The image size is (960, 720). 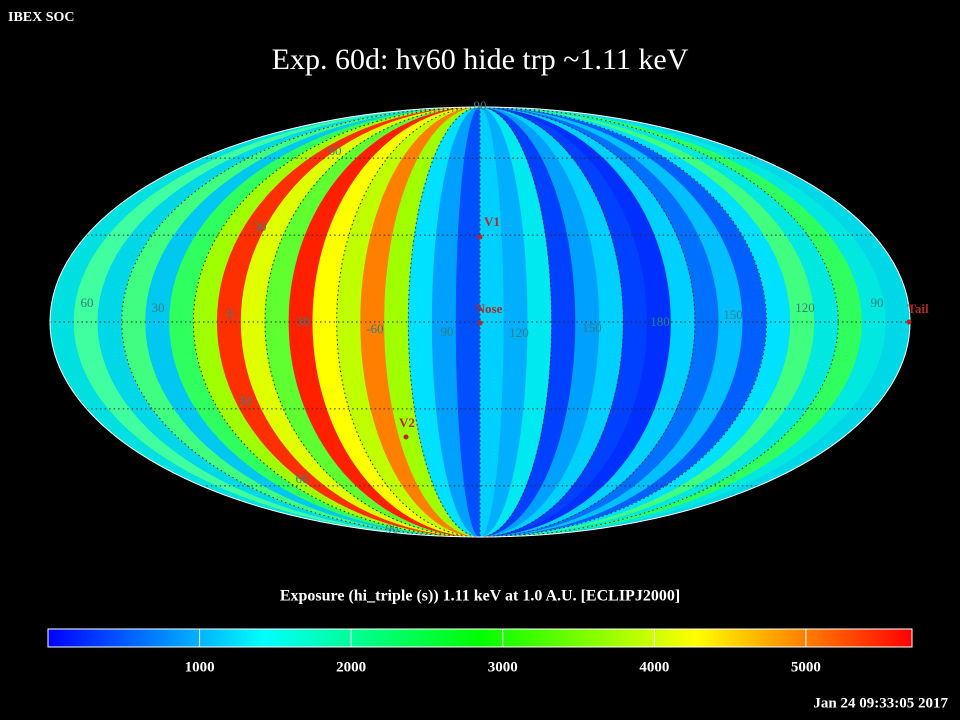 I want to click on colorbar-gradient, so click(x=480, y=638).